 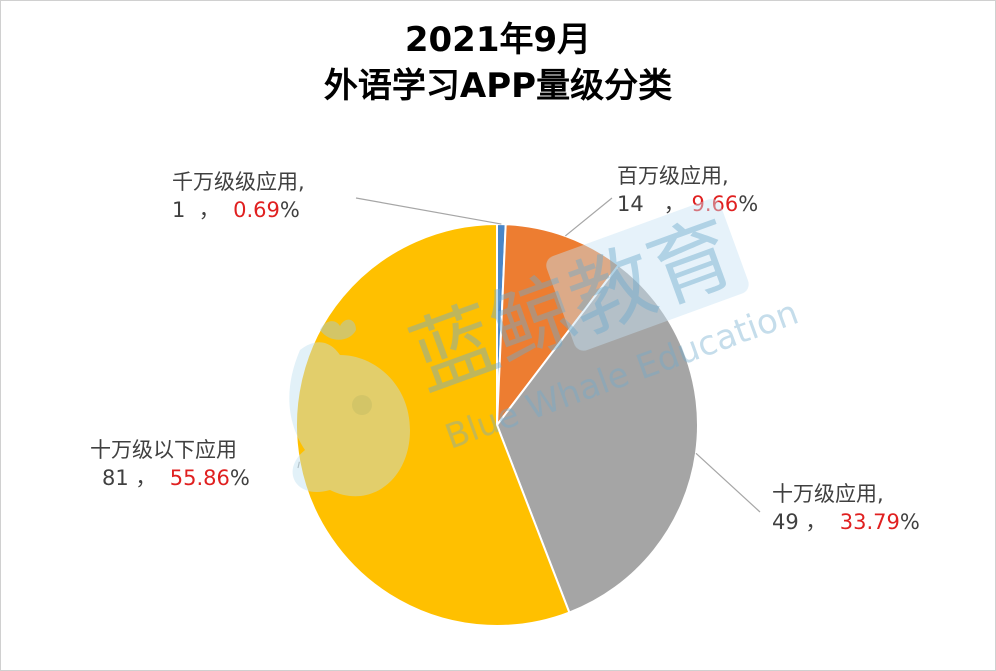 I want to click on data-label-2: 十万级应用, 49 ， 33.79%, so click(x=846, y=508).